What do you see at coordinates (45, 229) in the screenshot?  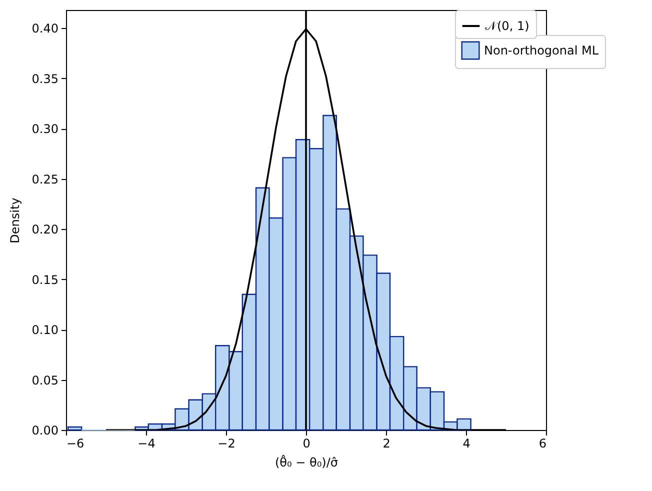 I see `y-tick-label: 0.20` at bounding box center [45, 229].